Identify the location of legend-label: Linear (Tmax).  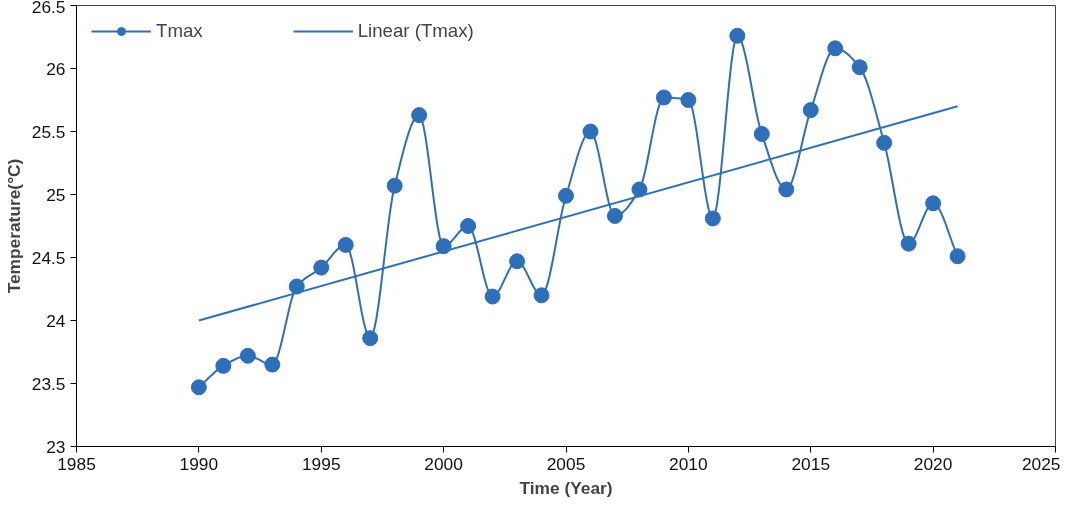
(415, 31).